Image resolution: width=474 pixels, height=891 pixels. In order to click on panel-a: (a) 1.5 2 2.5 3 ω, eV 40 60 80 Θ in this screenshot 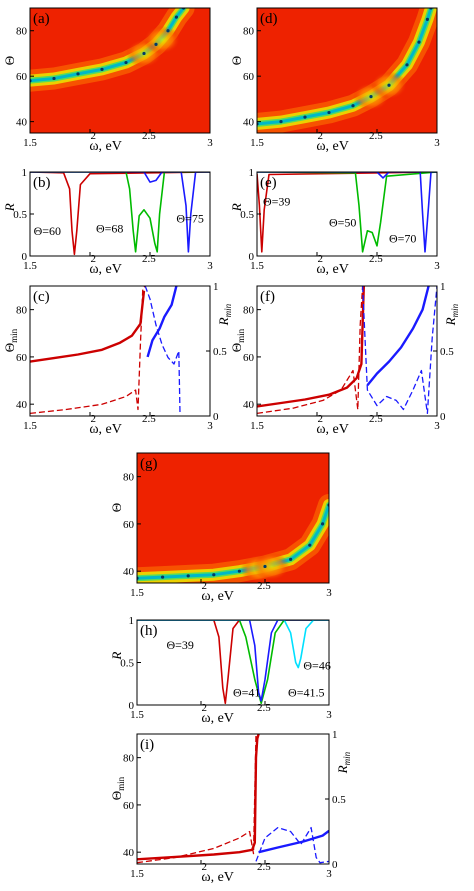, I will do `click(107, 80)`.